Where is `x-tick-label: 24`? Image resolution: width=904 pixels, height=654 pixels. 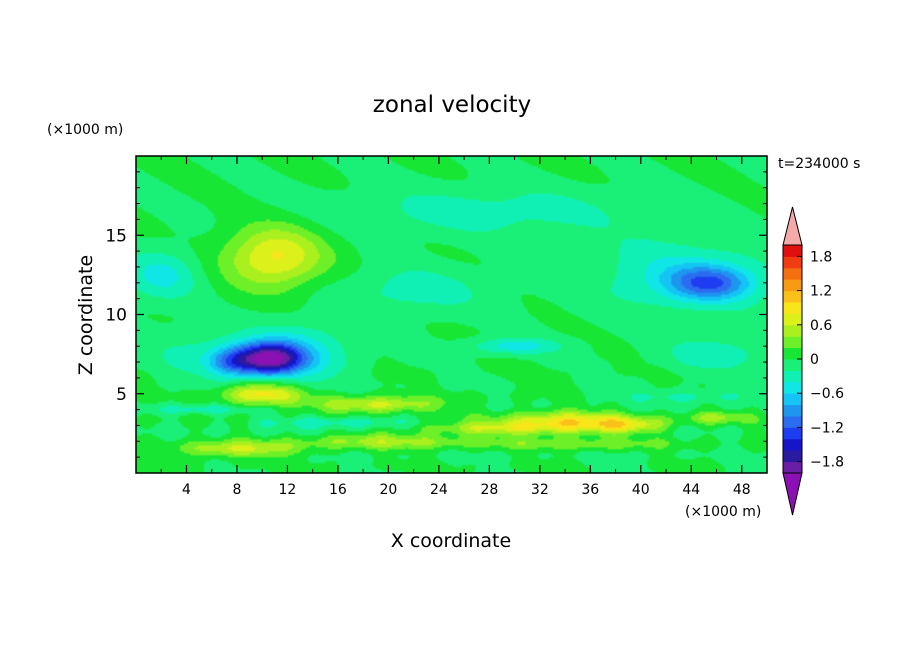
x-tick-label: 24 is located at coordinates (439, 490).